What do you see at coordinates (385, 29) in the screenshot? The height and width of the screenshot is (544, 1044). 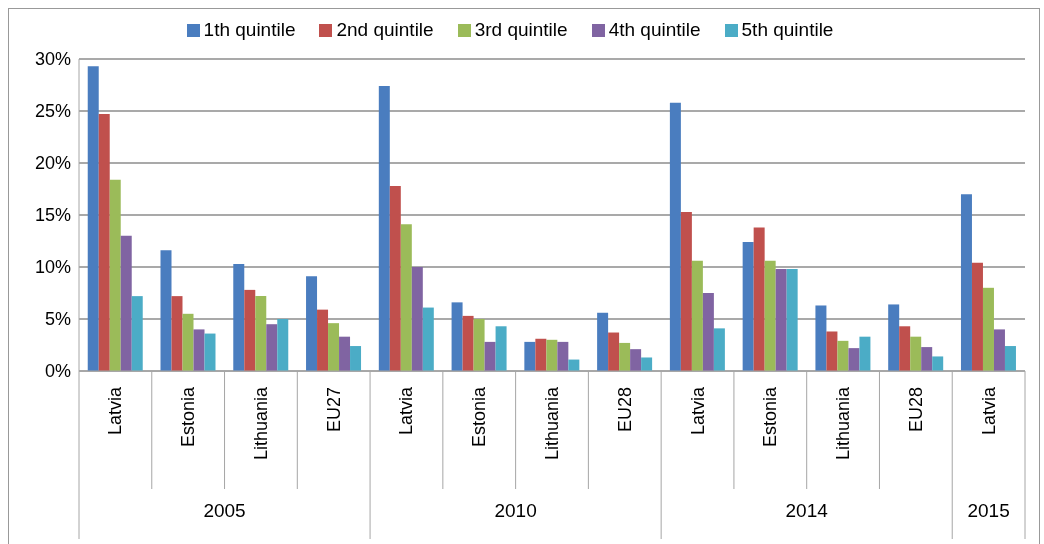 I see `legend-label: 2nd quintile` at bounding box center [385, 29].